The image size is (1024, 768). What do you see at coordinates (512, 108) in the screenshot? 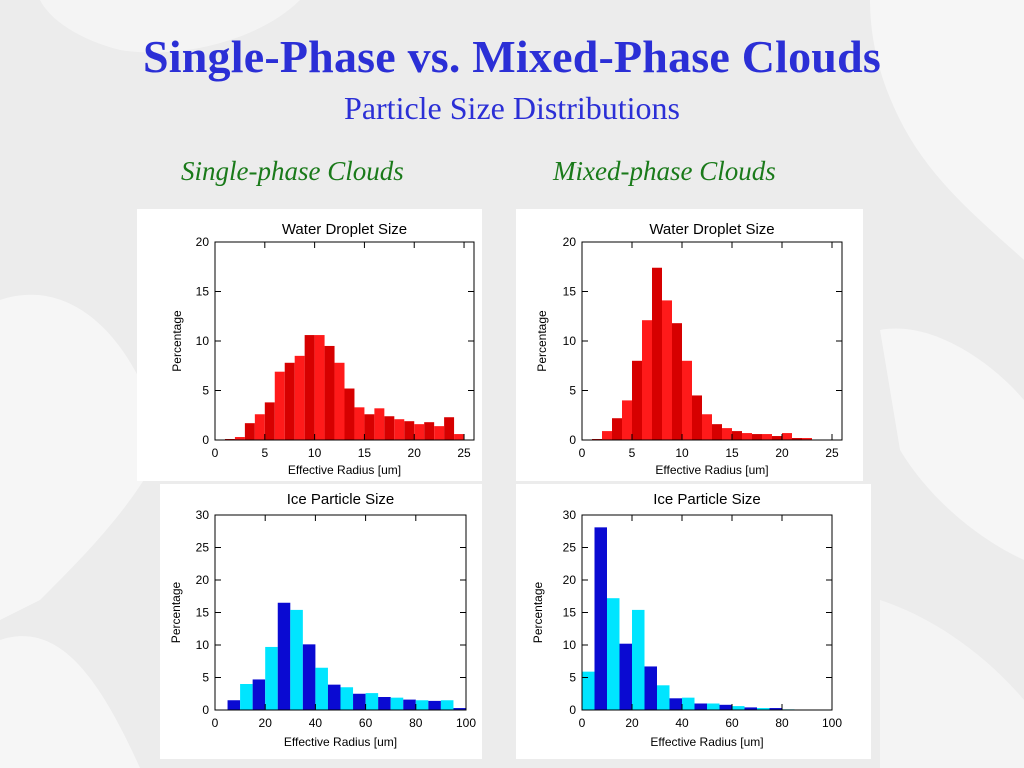
I see `slide-subtitle: Particle Size Distributions` at bounding box center [512, 108].